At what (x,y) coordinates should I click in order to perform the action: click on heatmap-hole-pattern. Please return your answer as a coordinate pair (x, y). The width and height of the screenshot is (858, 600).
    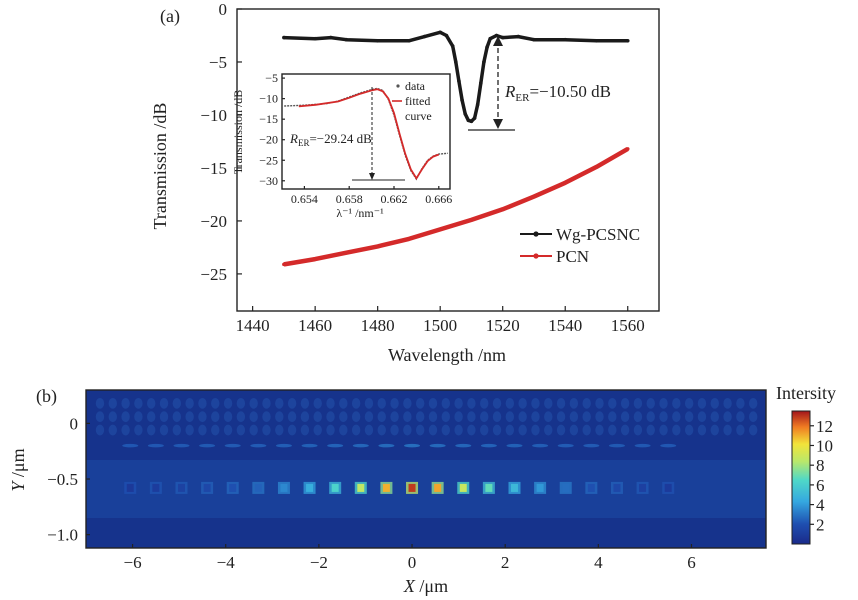
    Looking at the image, I should click on (426, 416).